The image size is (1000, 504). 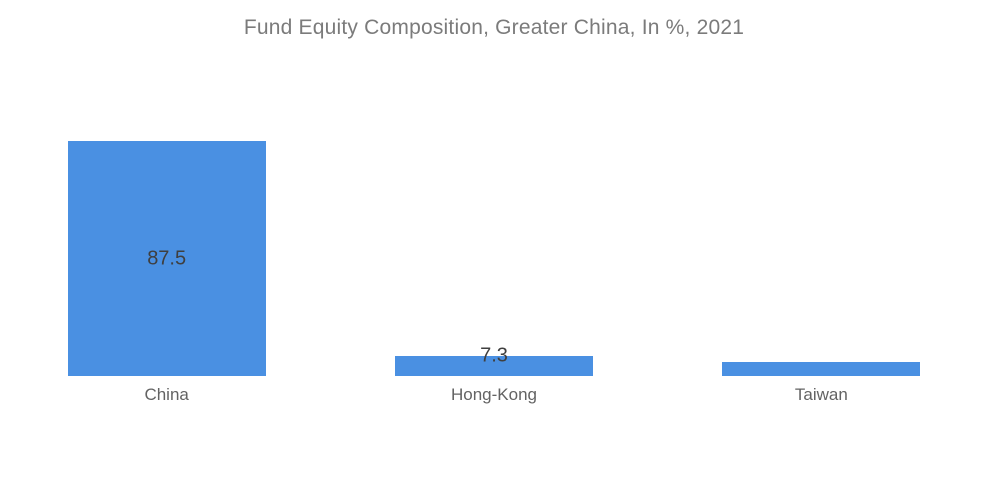 I want to click on category-label: Hong-Kong, so click(x=493, y=394).